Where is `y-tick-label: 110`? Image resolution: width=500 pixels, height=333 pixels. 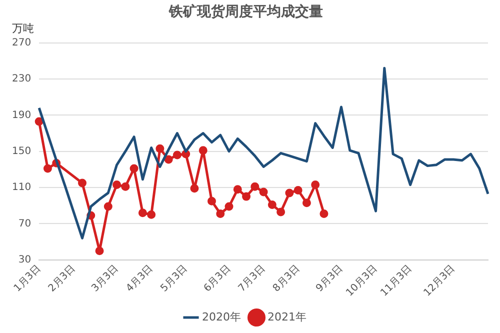
y-tick-label: 110 is located at coordinates (22, 188).